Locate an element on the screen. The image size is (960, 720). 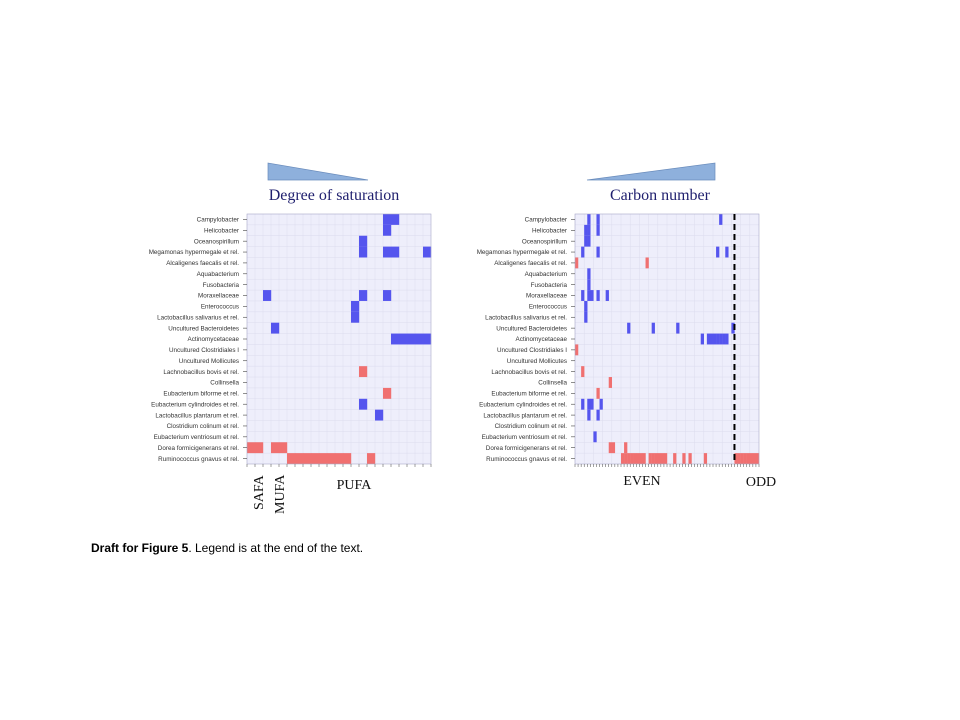
row-label: Megamonas hypermegale et rel. is located at coordinates (194, 252).